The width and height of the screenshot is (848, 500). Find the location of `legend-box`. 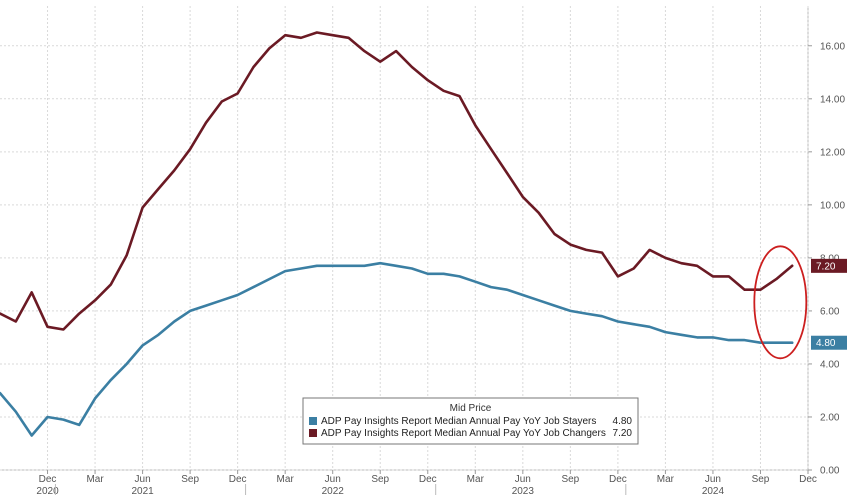

legend-box is located at coordinates (470, 421).